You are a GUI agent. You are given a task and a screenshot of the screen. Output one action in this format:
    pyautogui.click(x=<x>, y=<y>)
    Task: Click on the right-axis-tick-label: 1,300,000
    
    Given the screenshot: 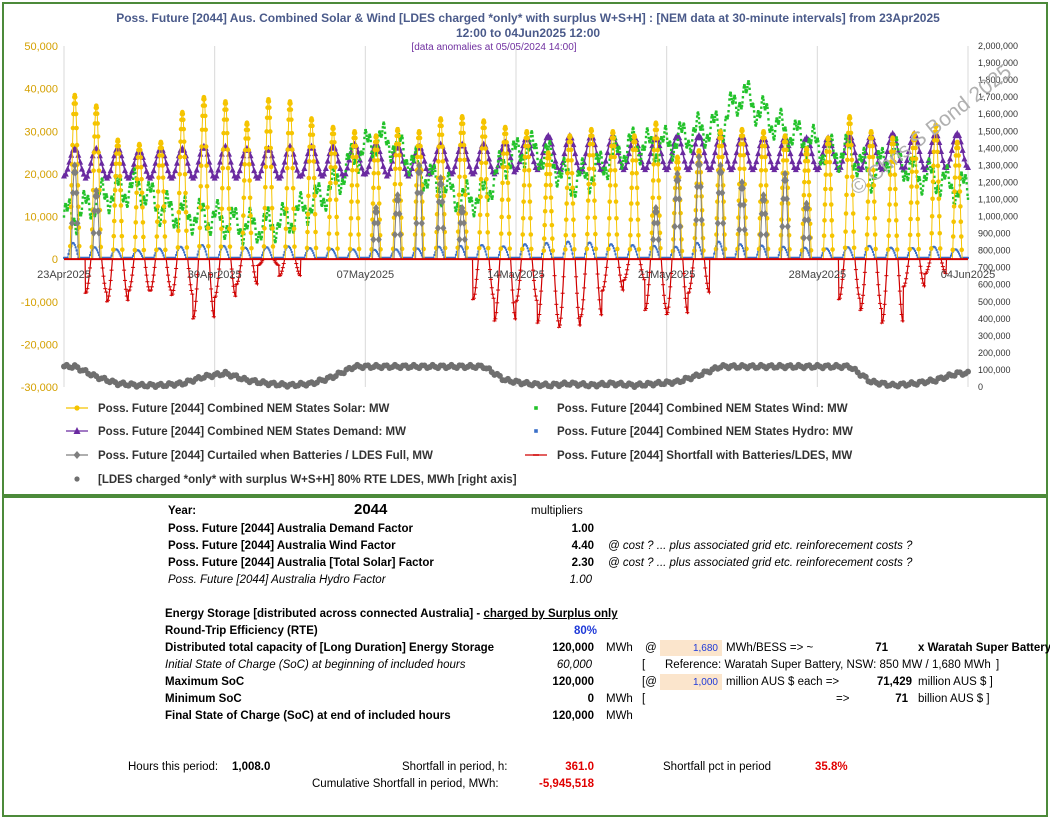 What is the action you would take?
    pyautogui.click(x=998, y=165)
    